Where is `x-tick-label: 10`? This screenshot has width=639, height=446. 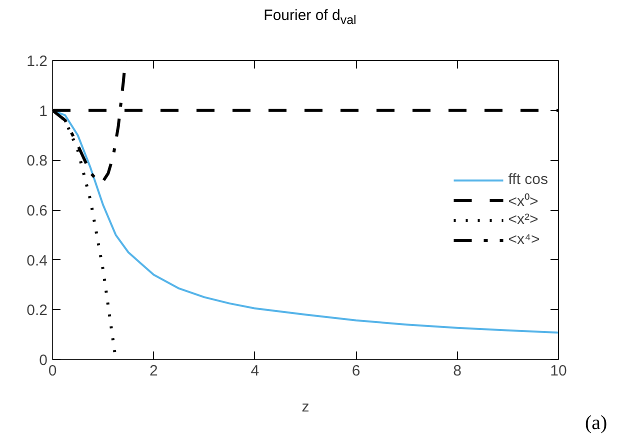
x-tick-label: 10 is located at coordinates (558, 371).